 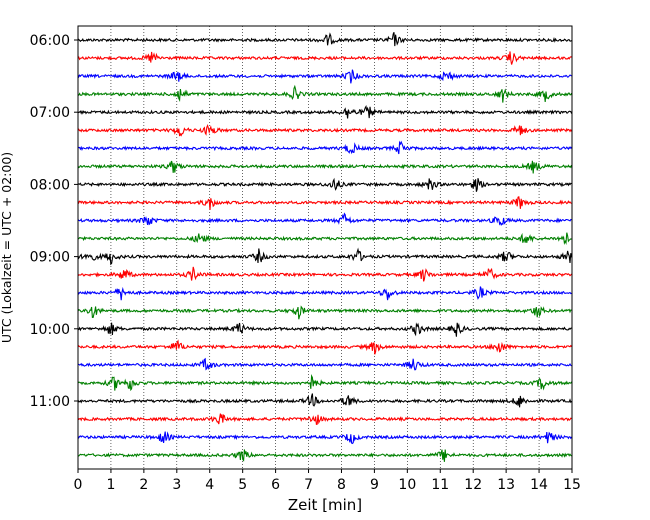 What do you see at coordinates (143, 485) in the screenshot?
I see `x-tick-label: 2` at bounding box center [143, 485].